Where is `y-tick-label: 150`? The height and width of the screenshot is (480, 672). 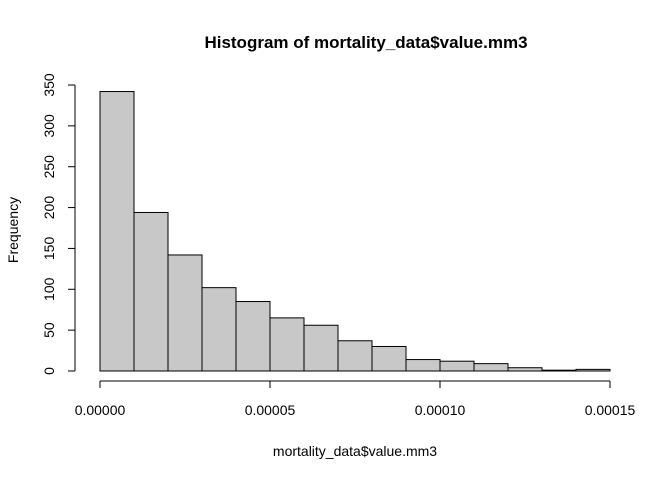
y-tick-label: 150 is located at coordinates (49, 249).